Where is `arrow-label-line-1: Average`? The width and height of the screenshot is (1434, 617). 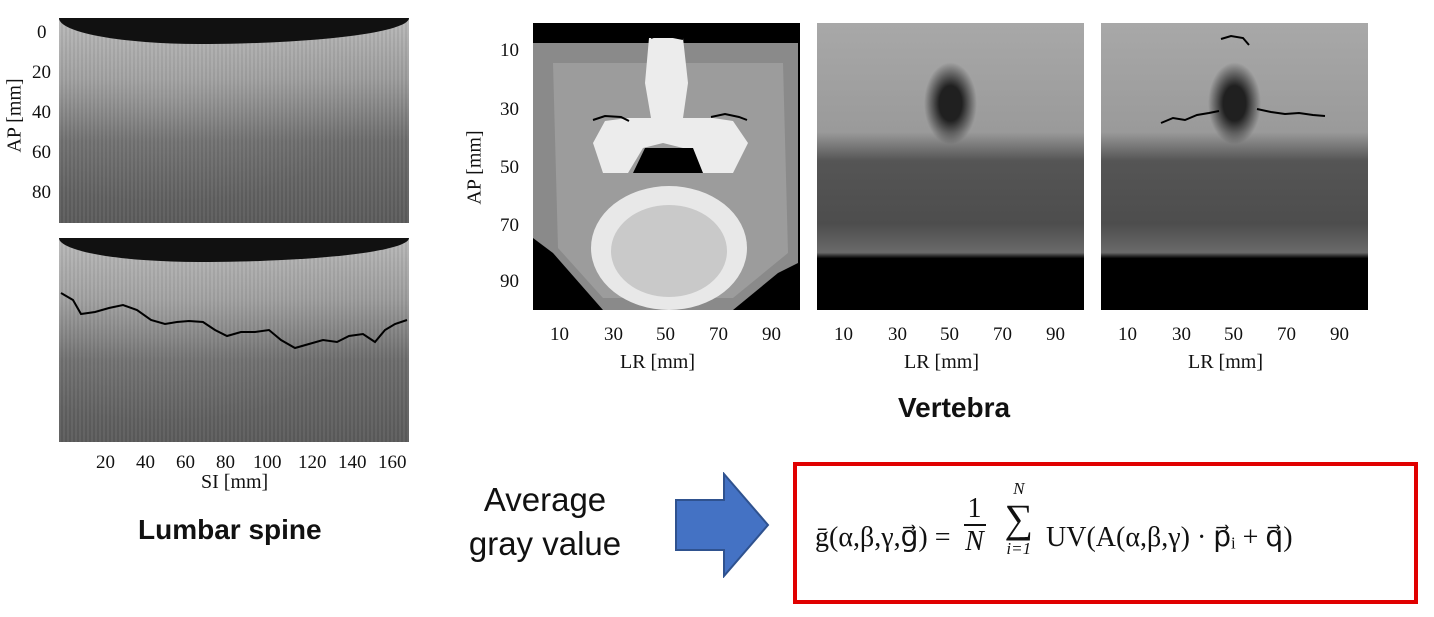
arrow-label-line-1: Average is located at coordinates (545, 499).